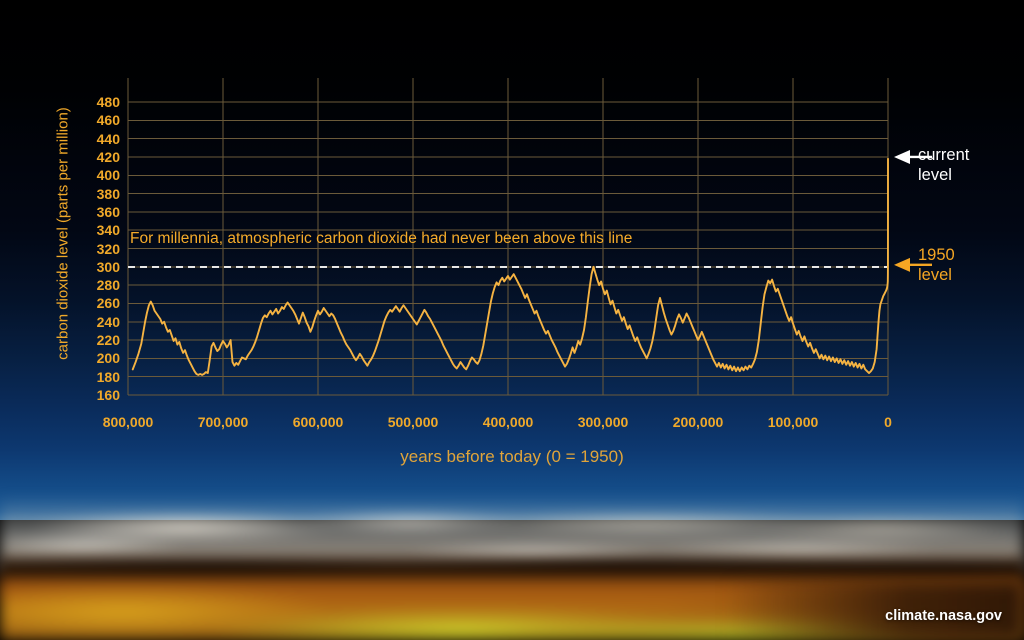  I want to click on y-tick-label: 260, so click(108, 303).